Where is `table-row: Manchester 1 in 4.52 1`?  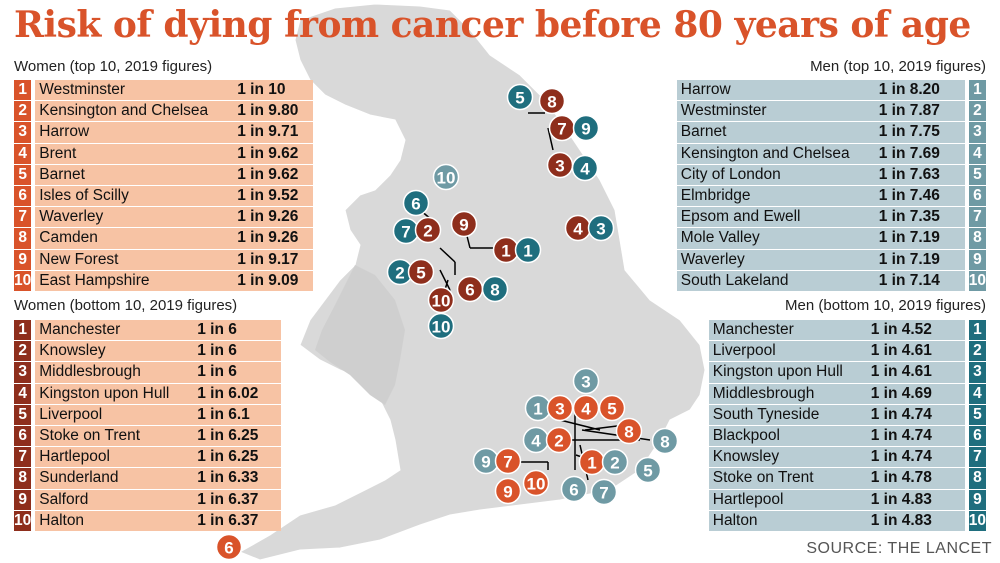
table-row: Manchester 1 in 4.52 1 is located at coordinates (847, 330).